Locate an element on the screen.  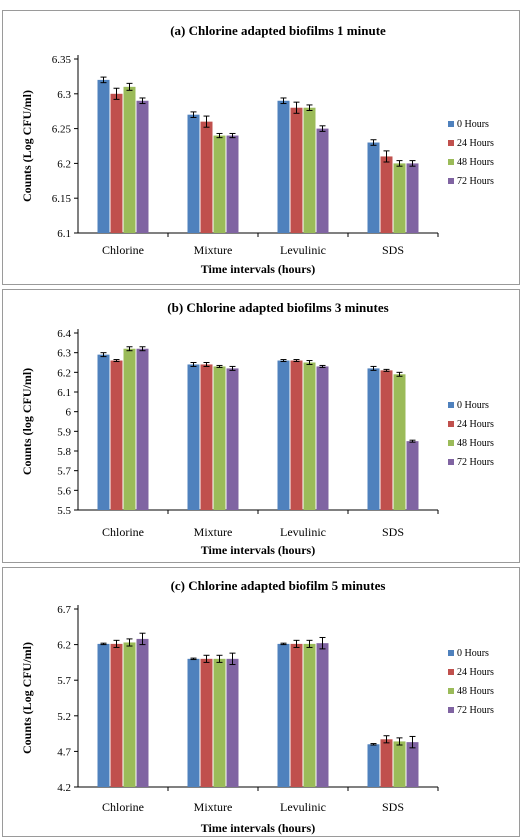
y-tick-label: 6.25 is located at coordinates (62, 130).